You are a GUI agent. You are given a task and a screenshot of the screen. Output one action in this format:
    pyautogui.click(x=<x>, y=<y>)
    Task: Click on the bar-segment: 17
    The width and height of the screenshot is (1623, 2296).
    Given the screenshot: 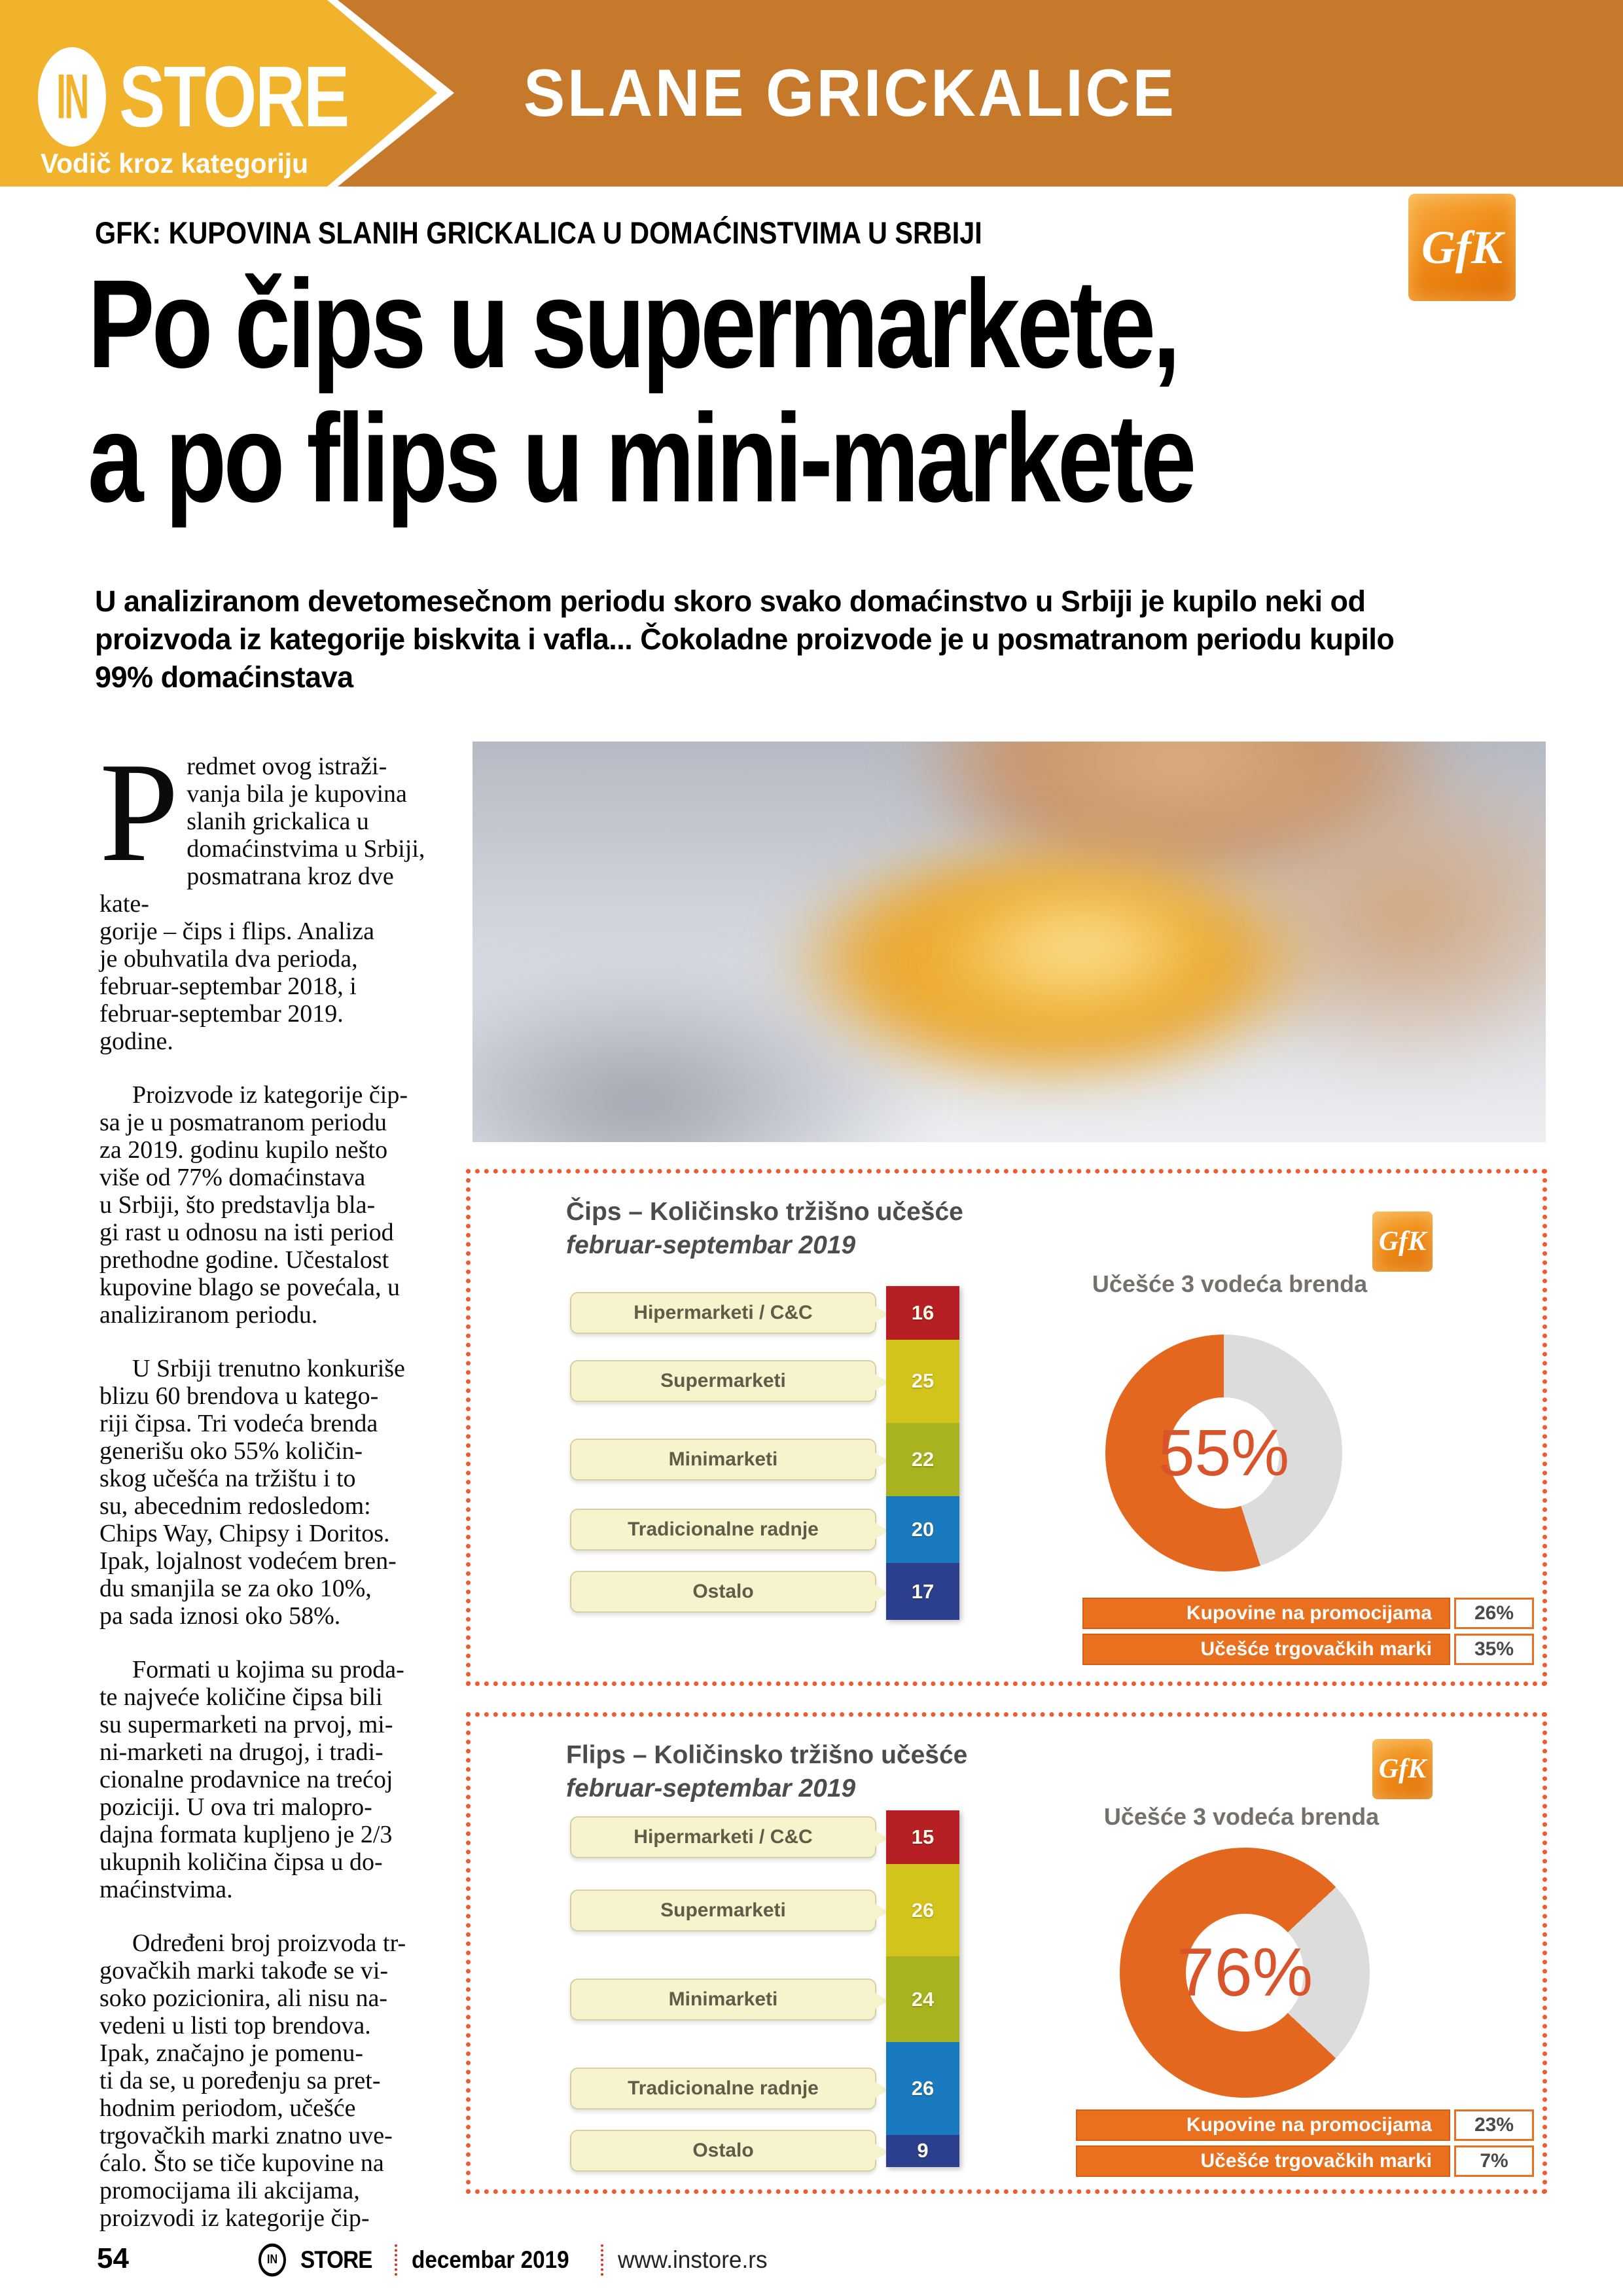 What is the action you would take?
    pyautogui.click(x=922, y=1591)
    